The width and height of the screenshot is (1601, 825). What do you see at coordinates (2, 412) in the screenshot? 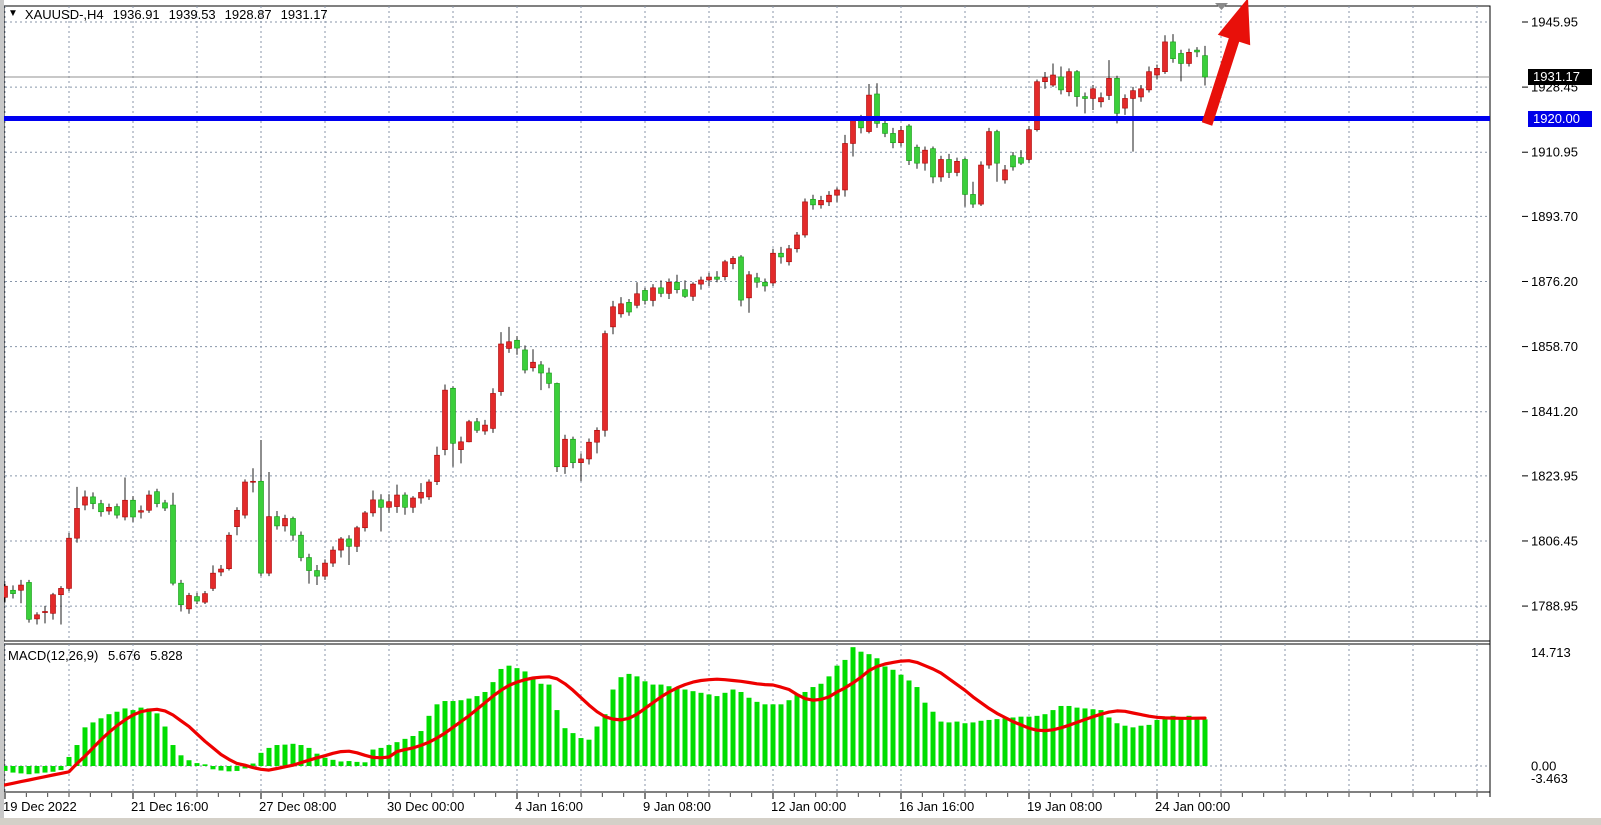
I see `window-left-edge` at bounding box center [2, 412].